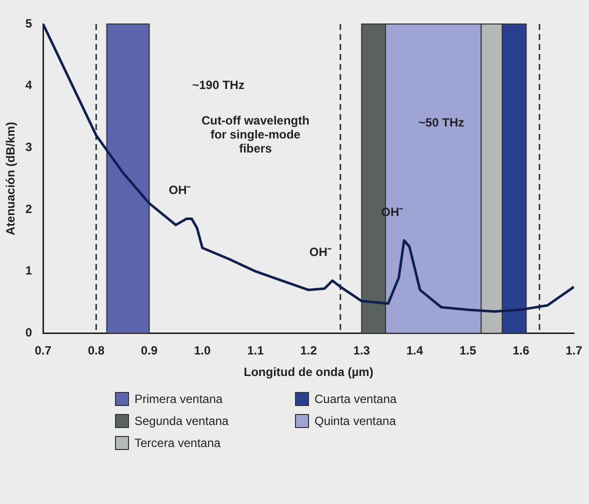  Describe the element at coordinates (255, 351) in the screenshot. I see `x-tick-label: 1.1` at that location.